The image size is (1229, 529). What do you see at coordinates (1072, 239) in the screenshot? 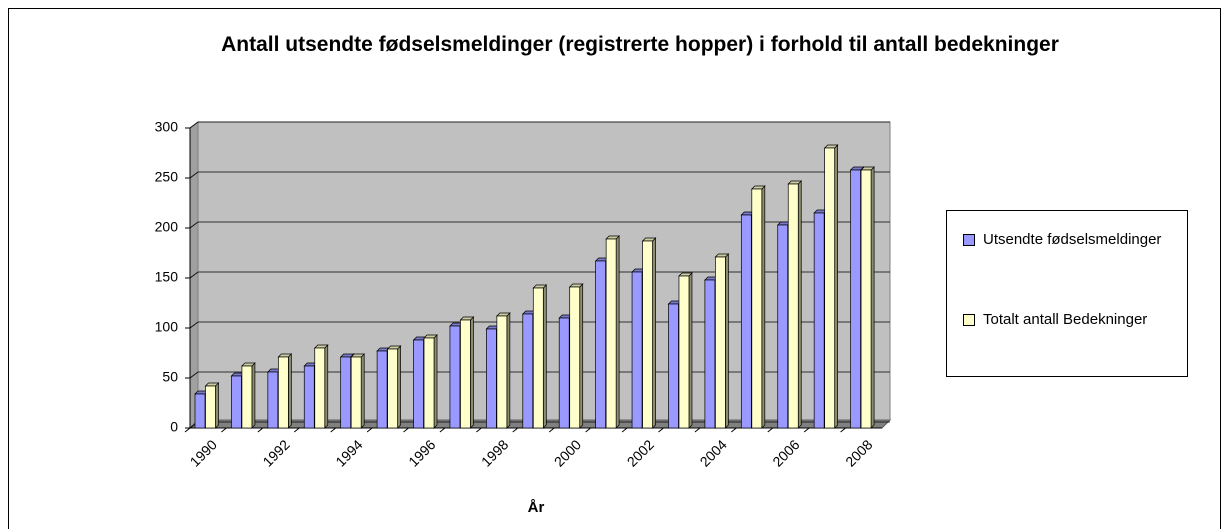
I see `legend-label: Utsendte fødselsmeldinger` at bounding box center [1072, 239].